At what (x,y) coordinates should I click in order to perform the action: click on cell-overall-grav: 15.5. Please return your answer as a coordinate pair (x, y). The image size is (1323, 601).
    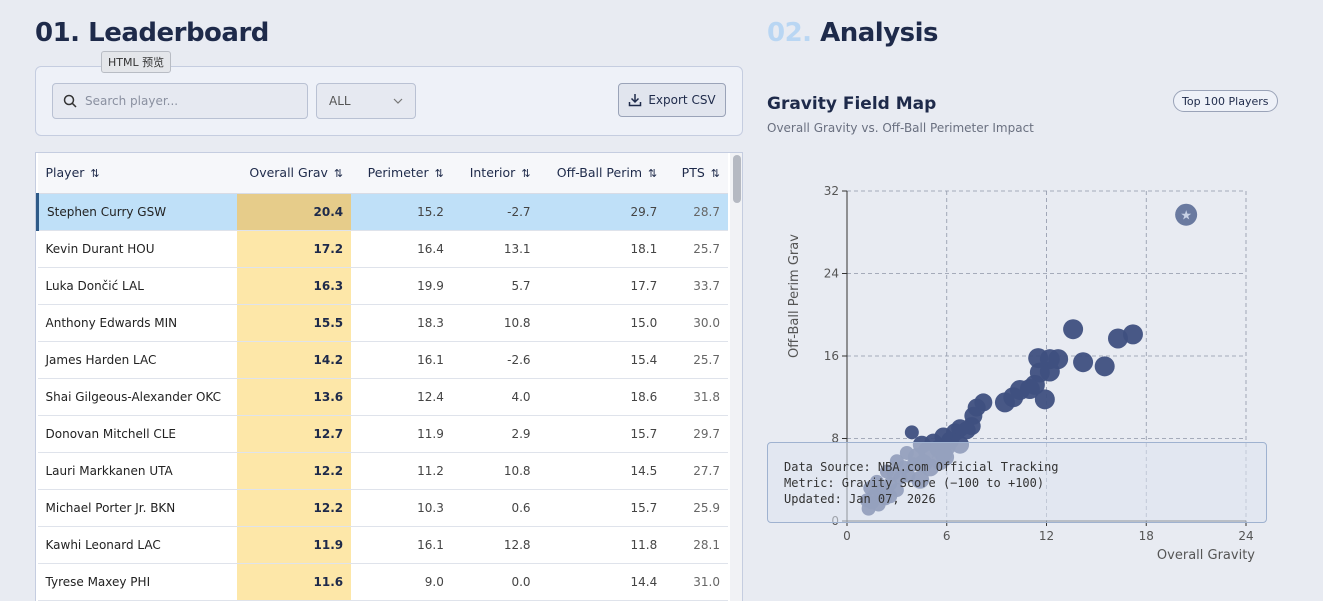
    Looking at the image, I should click on (294, 323).